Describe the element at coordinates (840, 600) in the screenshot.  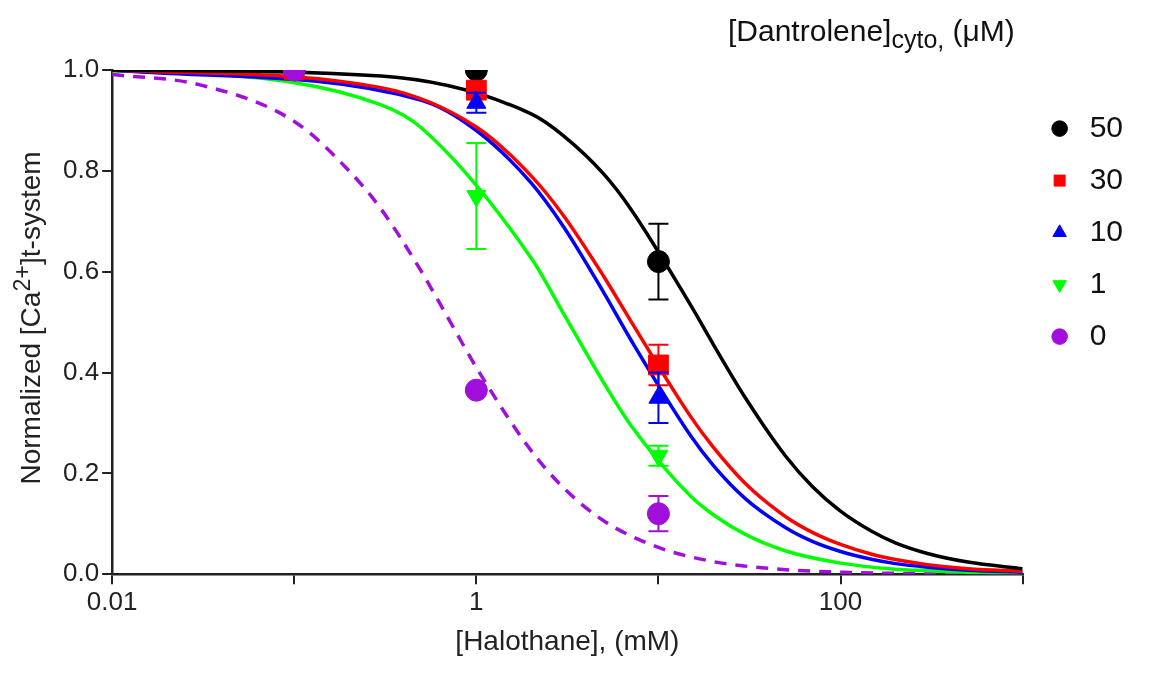
I see `x-tick-label: 100` at that location.